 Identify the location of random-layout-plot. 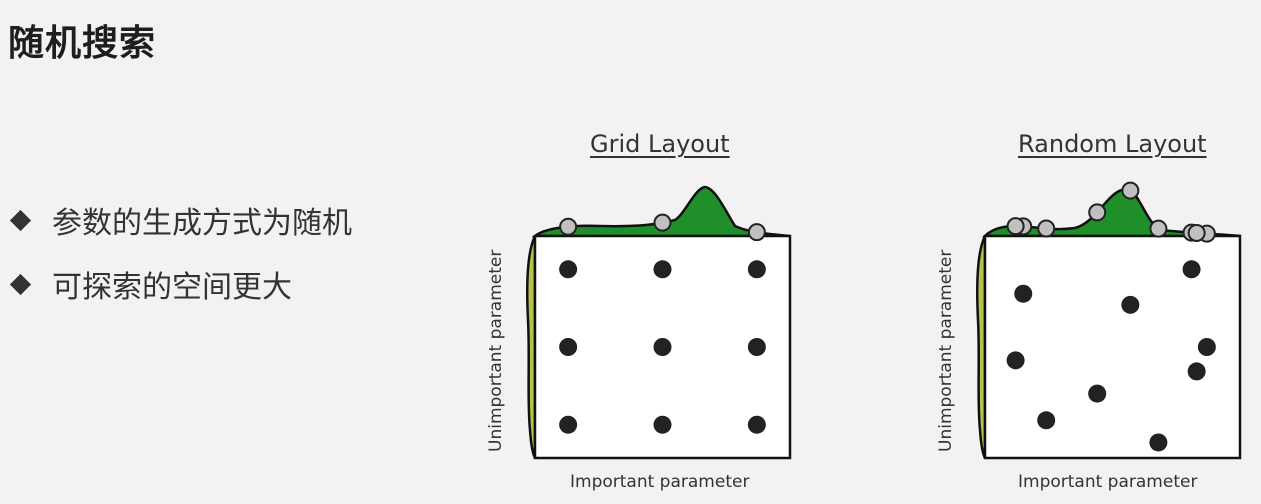
(1109, 320).